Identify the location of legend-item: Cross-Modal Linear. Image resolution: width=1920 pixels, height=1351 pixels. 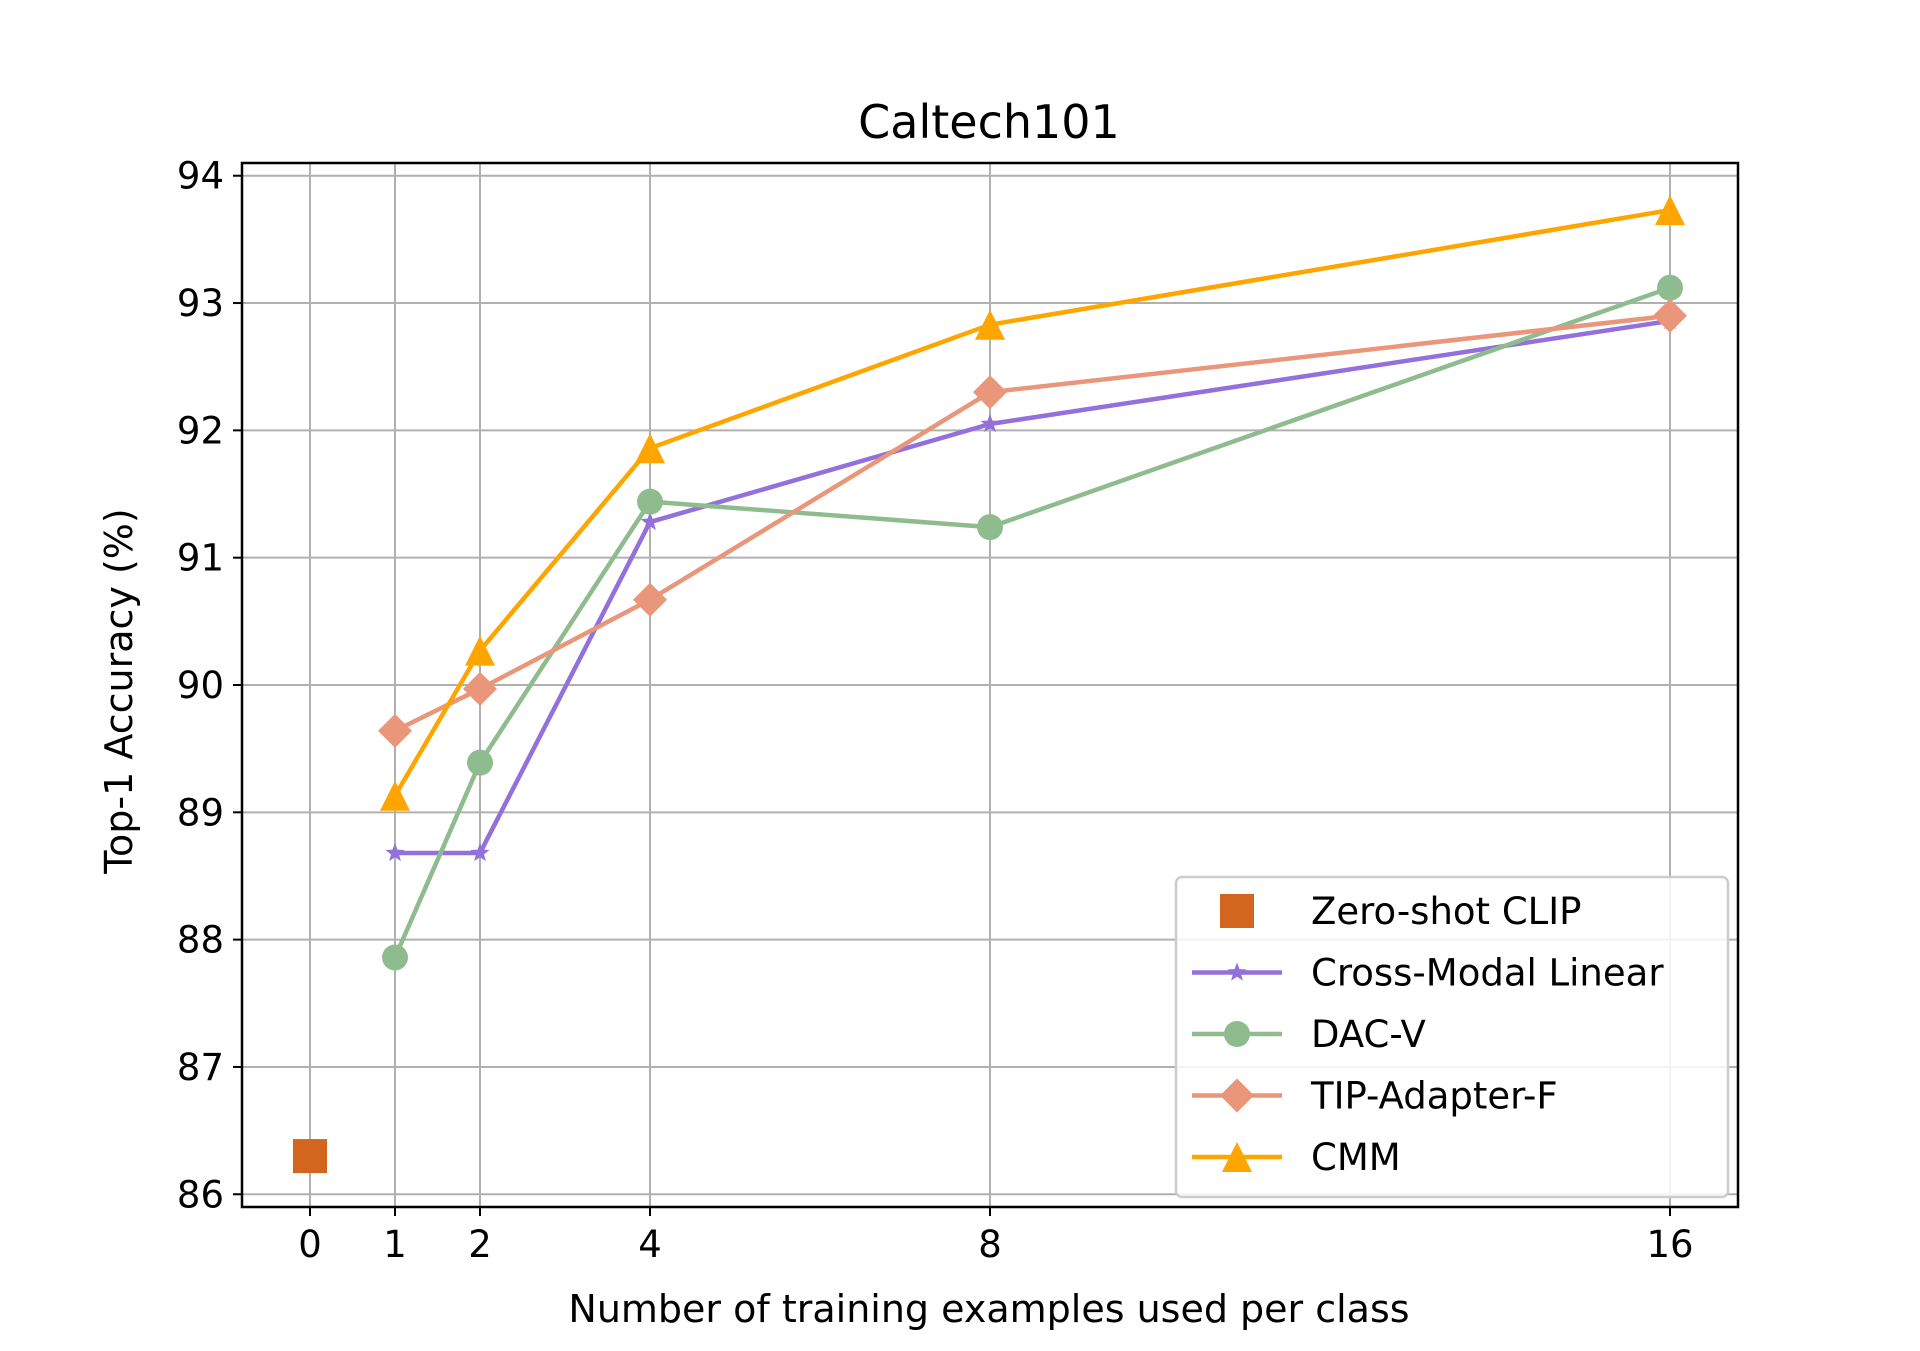
(1428, 973).